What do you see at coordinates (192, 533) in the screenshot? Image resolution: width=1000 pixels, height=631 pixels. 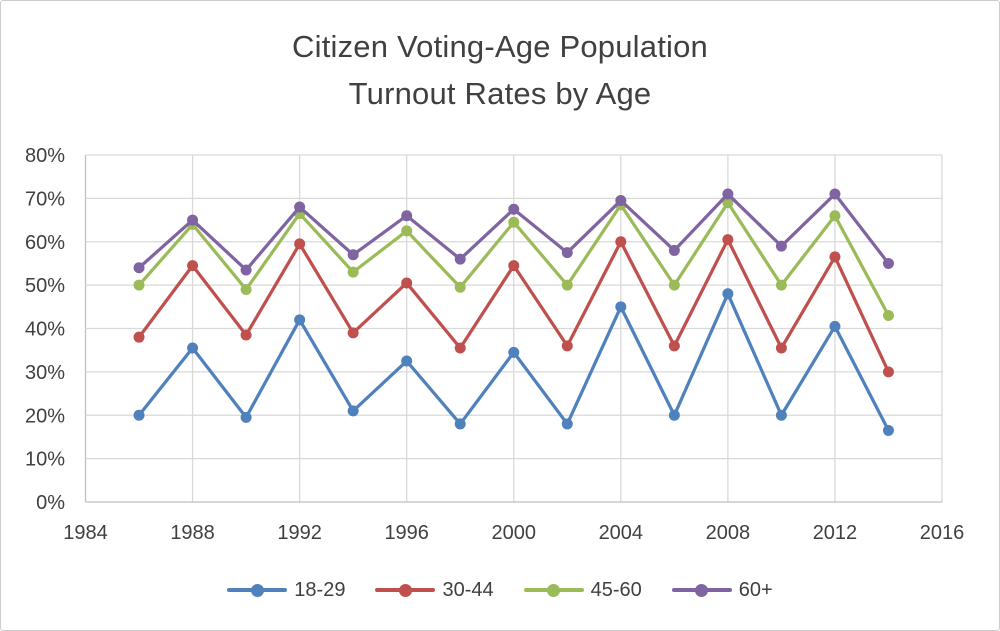 I see `x-tick-label-1988: 1988` at bounding box center [192, 533].